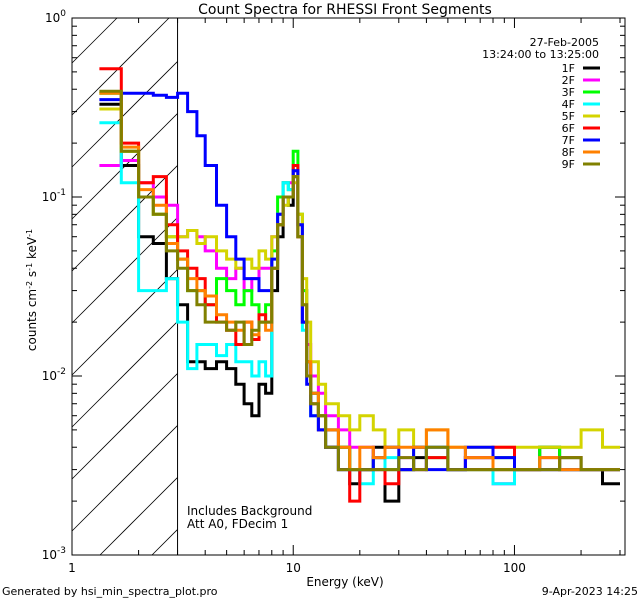  Describe the element at coordinates (568, 68) in the screenshot. I see `legend-label-1F: 1F` at that location.